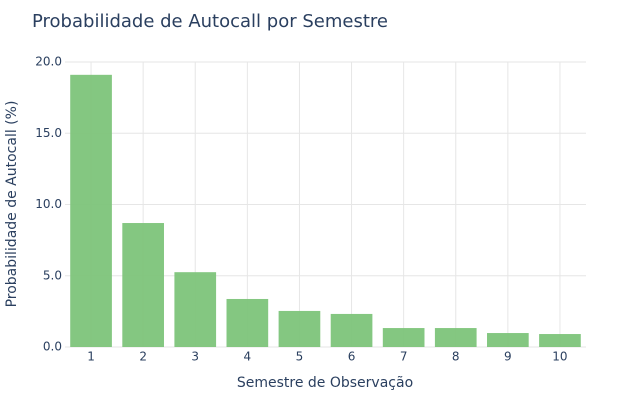 This screenshot has width=636, height=400. I want to click on x-tick-label: 4, so click(248, 357).